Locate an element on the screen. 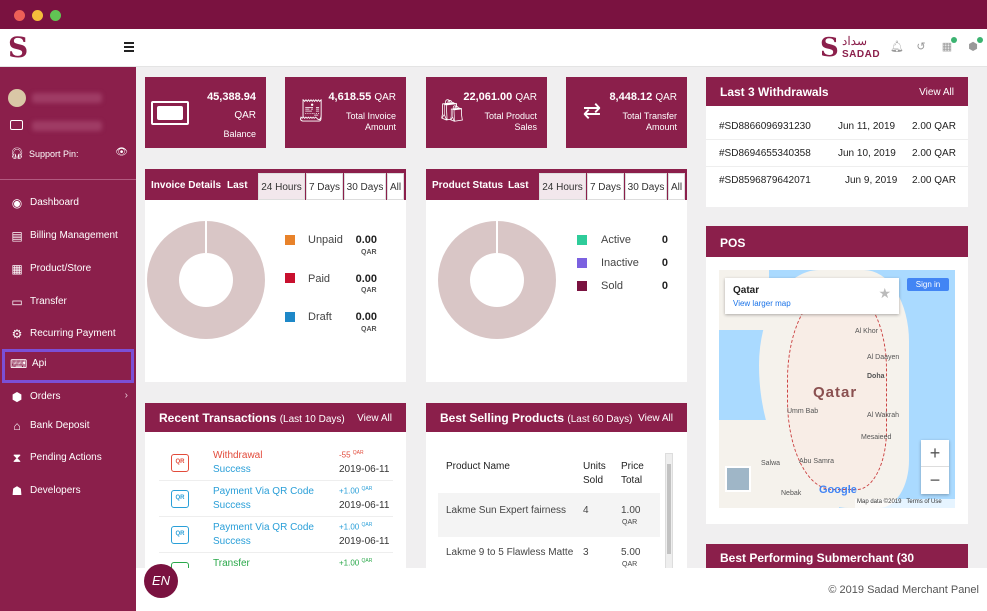 This screenshot has width=987, height=611. balance-value: 45,388.94 is located at coordinates (231, 97).